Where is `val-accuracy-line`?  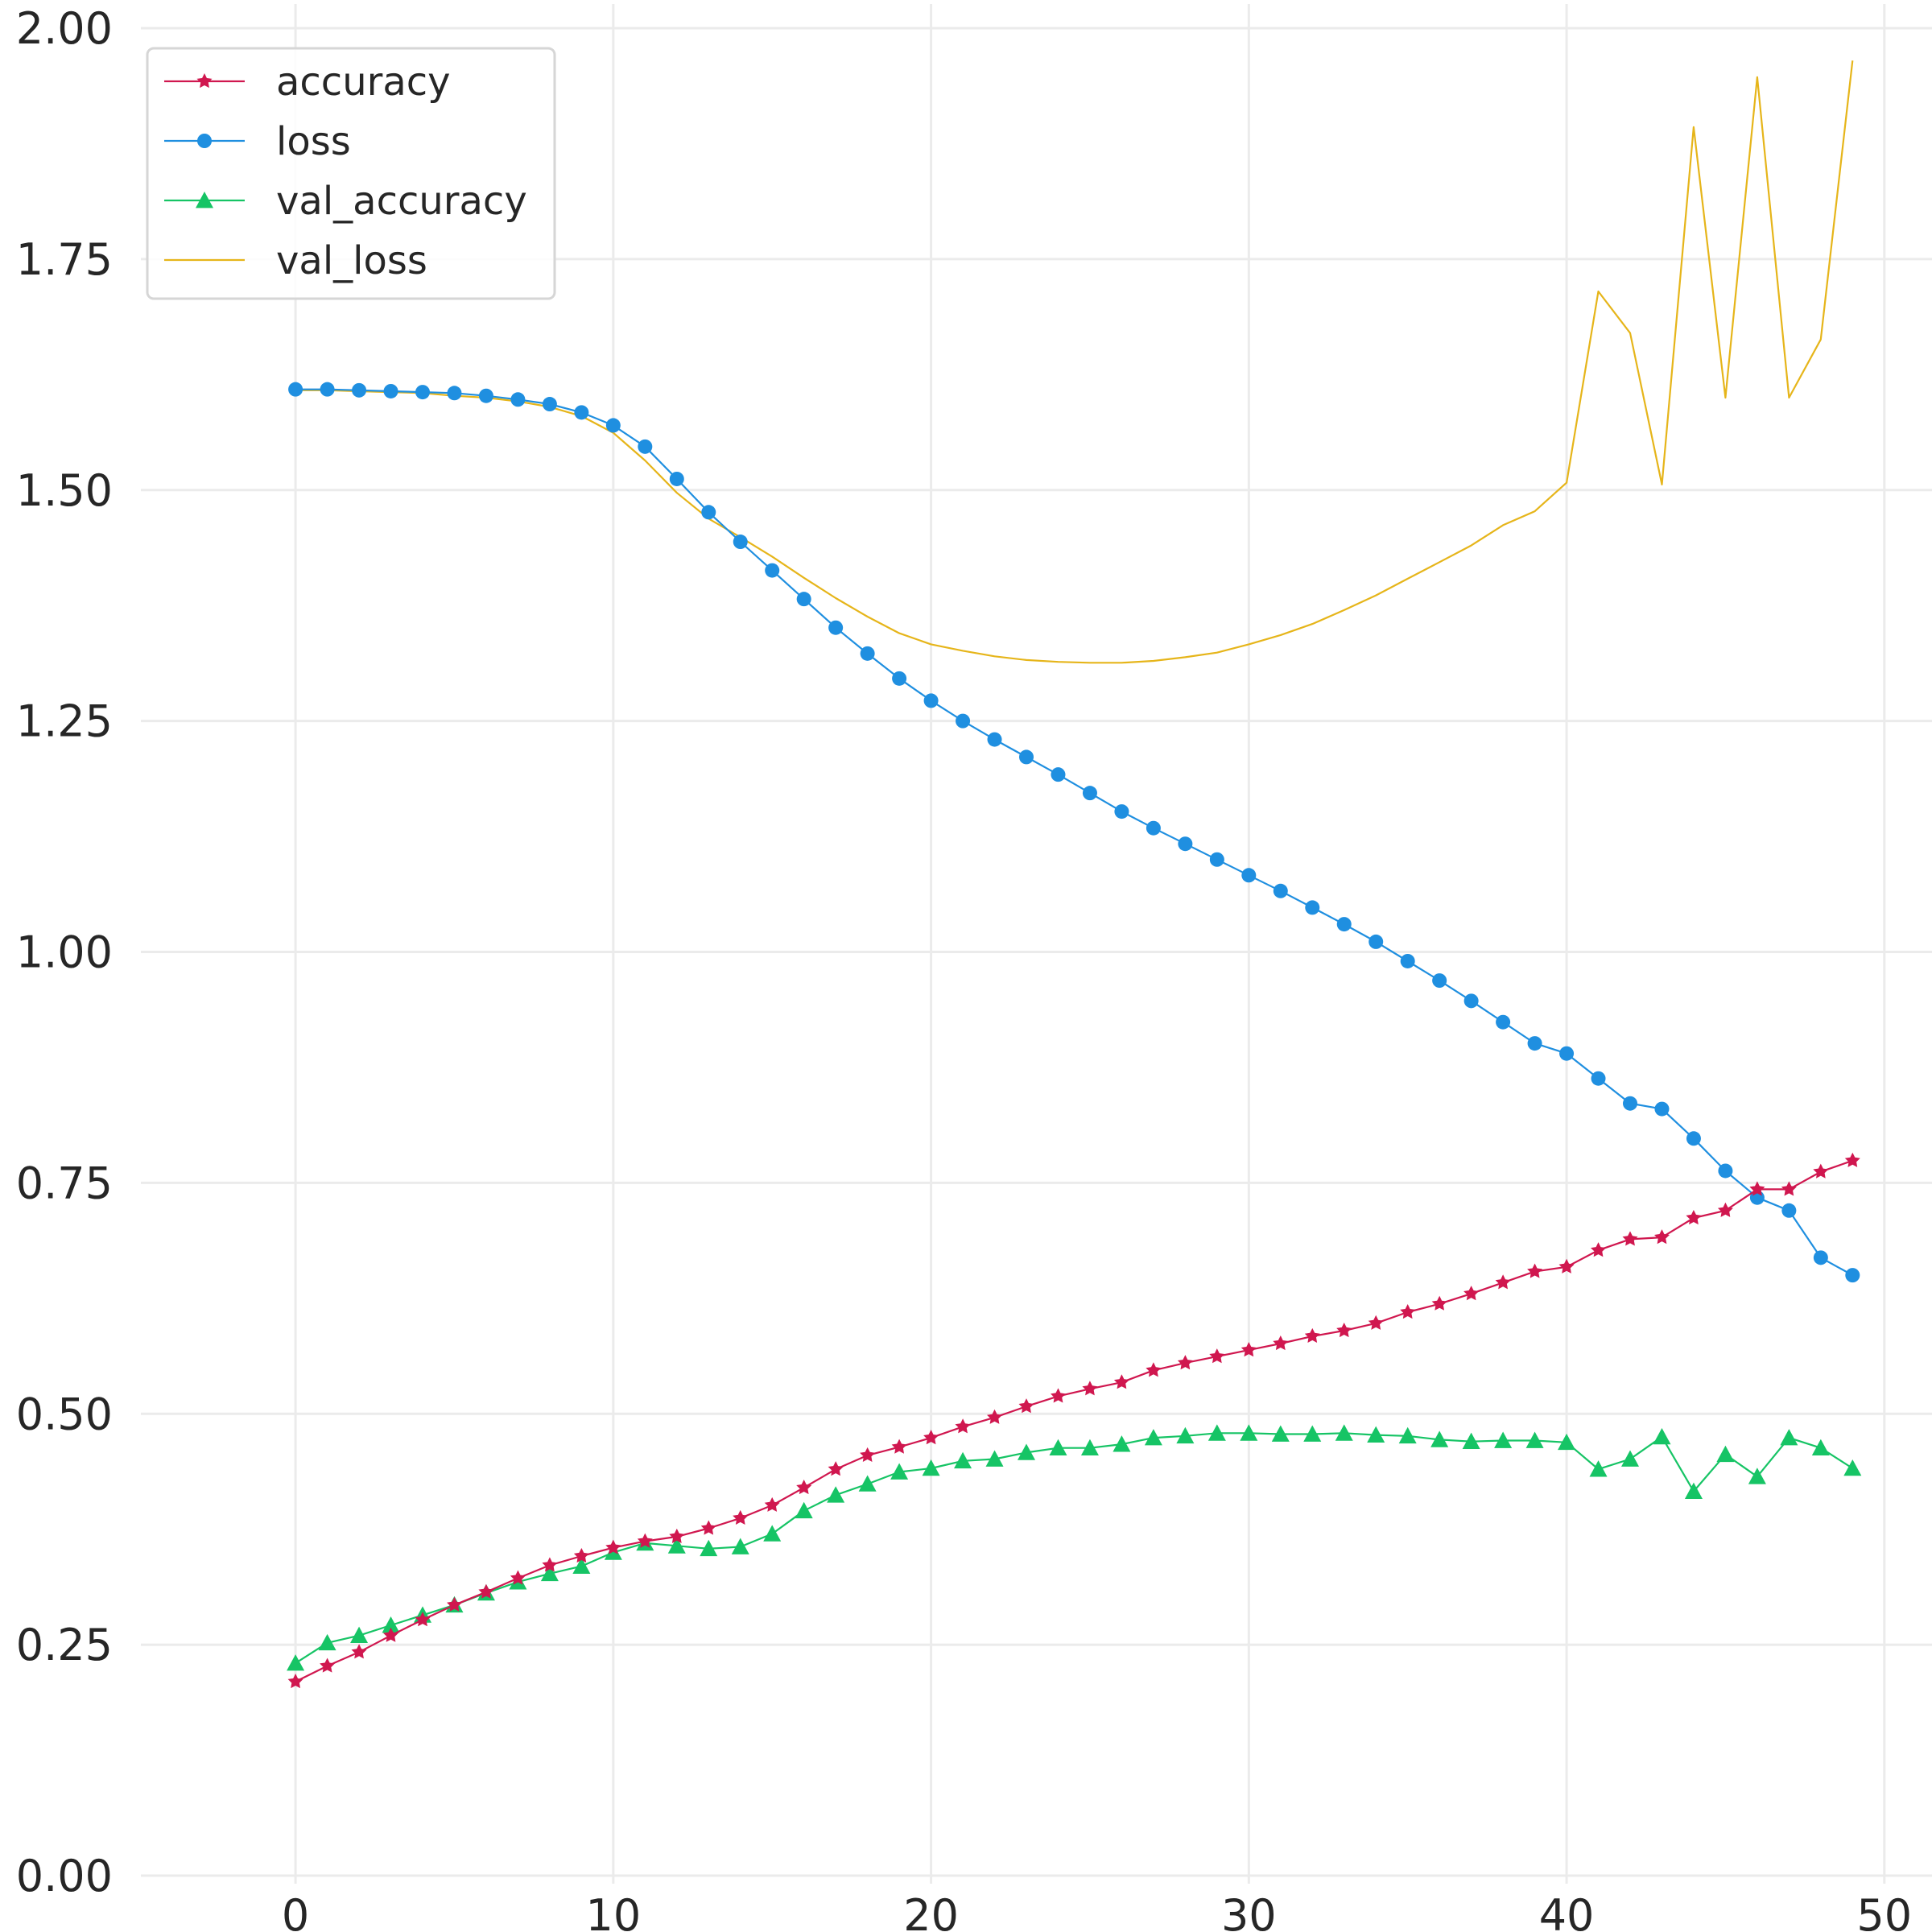 val-accuracy-line is located at coordinates (1074, 1548).